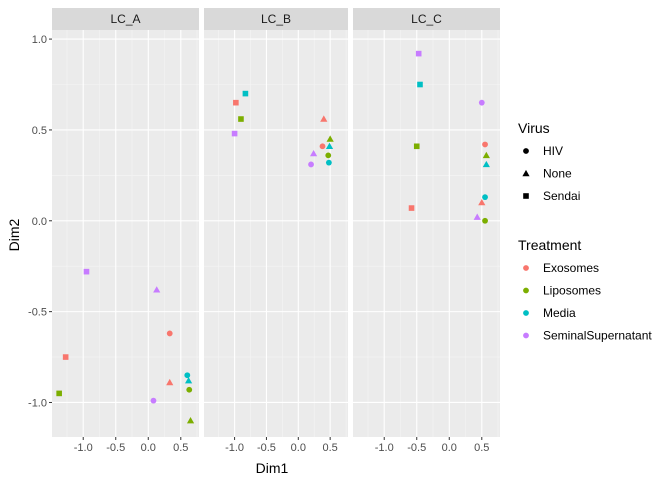 This screenshot has width=672, height=480. I want to click on legend-label-virus: Sendai, so click(561, 196).